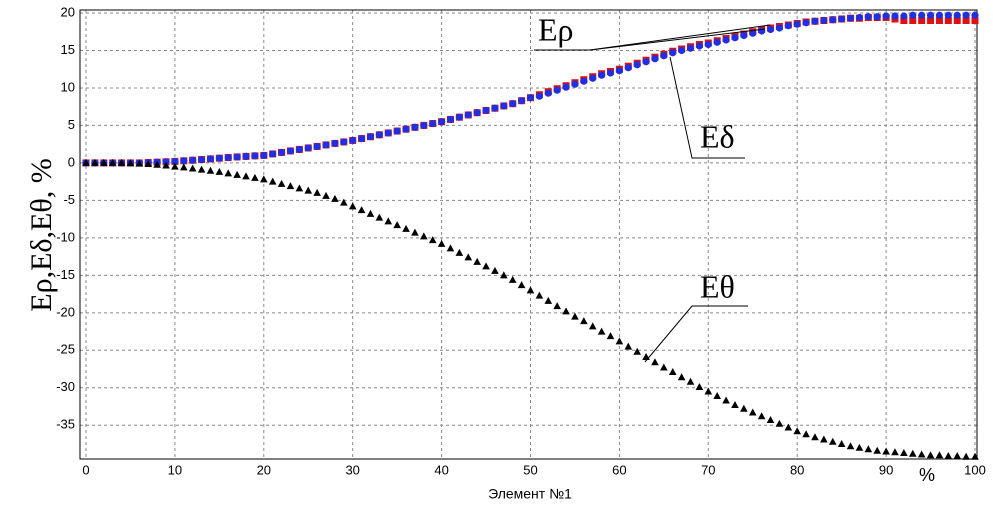 The height and width of the screenshot is (510, 993). Describe the element at coordinates (69, 199) in the screenshot. I see `y-tick-label: -5` at that location.